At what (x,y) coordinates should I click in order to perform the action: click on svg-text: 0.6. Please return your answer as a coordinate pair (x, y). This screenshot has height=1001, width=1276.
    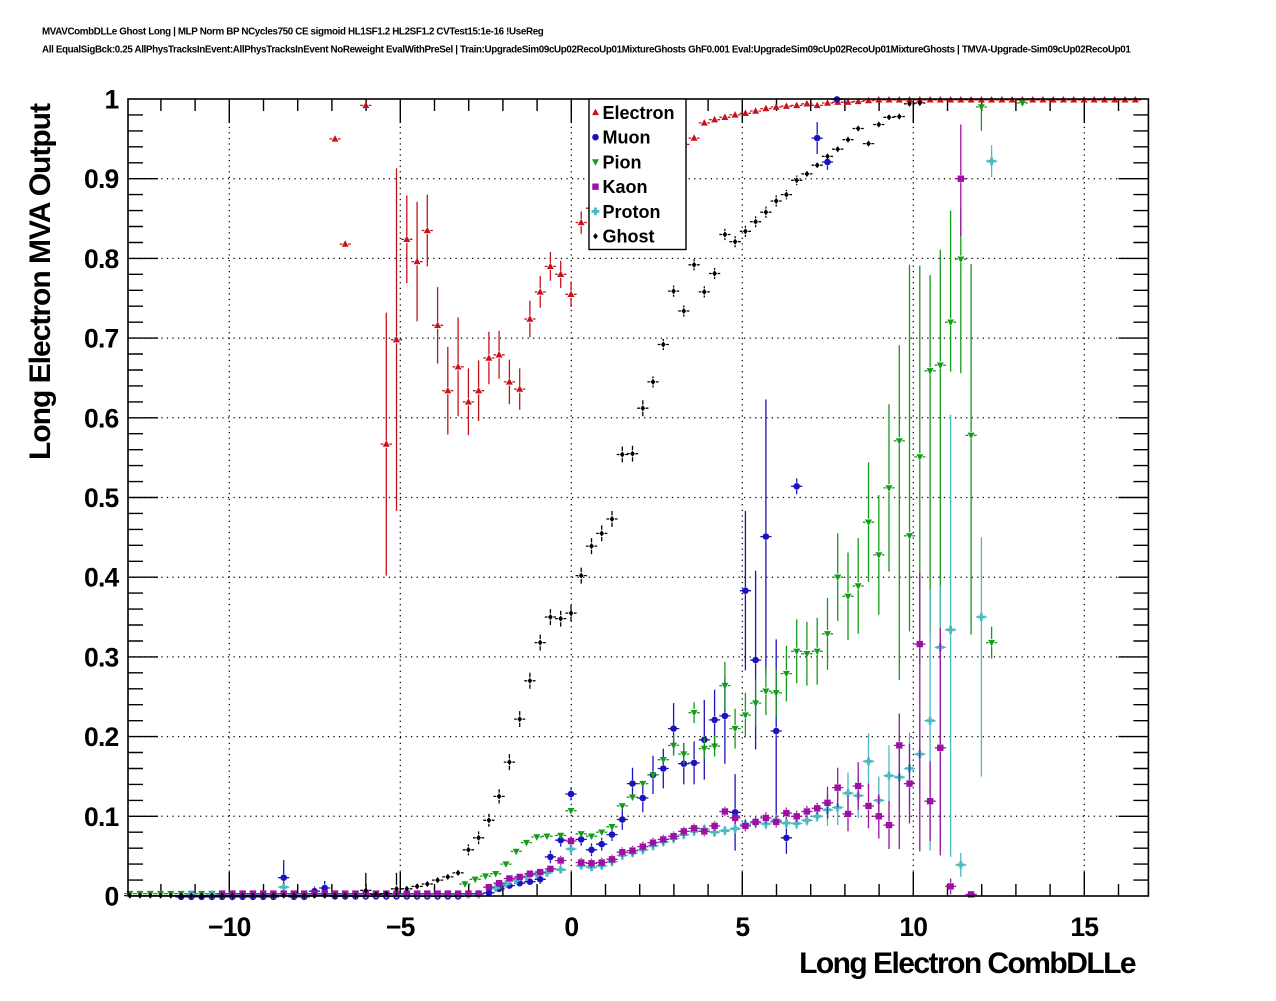
    Looking at the image, I should click on (101, 418).